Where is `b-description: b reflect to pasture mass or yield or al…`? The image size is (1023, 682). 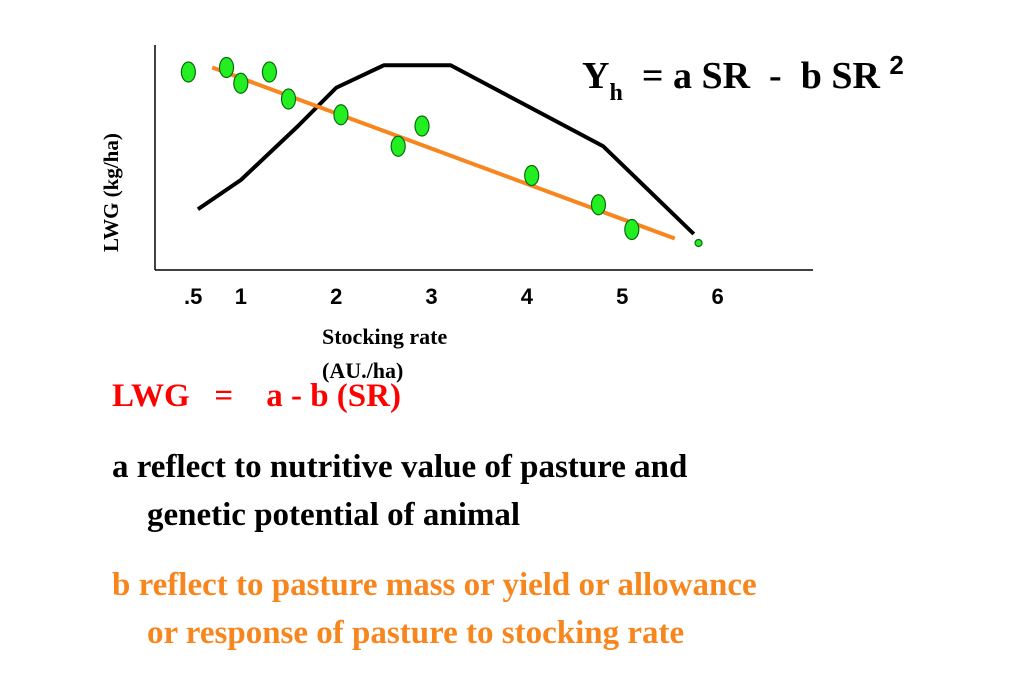 b-description: b reflect to pasture mass or yield or al… is located at coordinates (522, 609).